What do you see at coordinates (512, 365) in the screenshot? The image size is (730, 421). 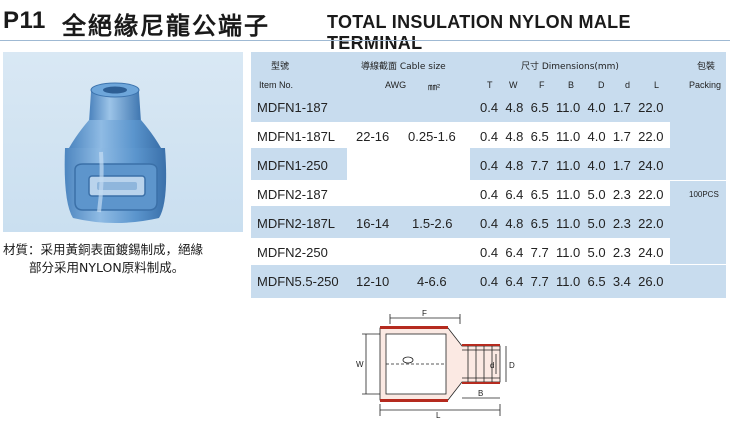 I see `label-d-big: D` at bounding box center [512, 365].